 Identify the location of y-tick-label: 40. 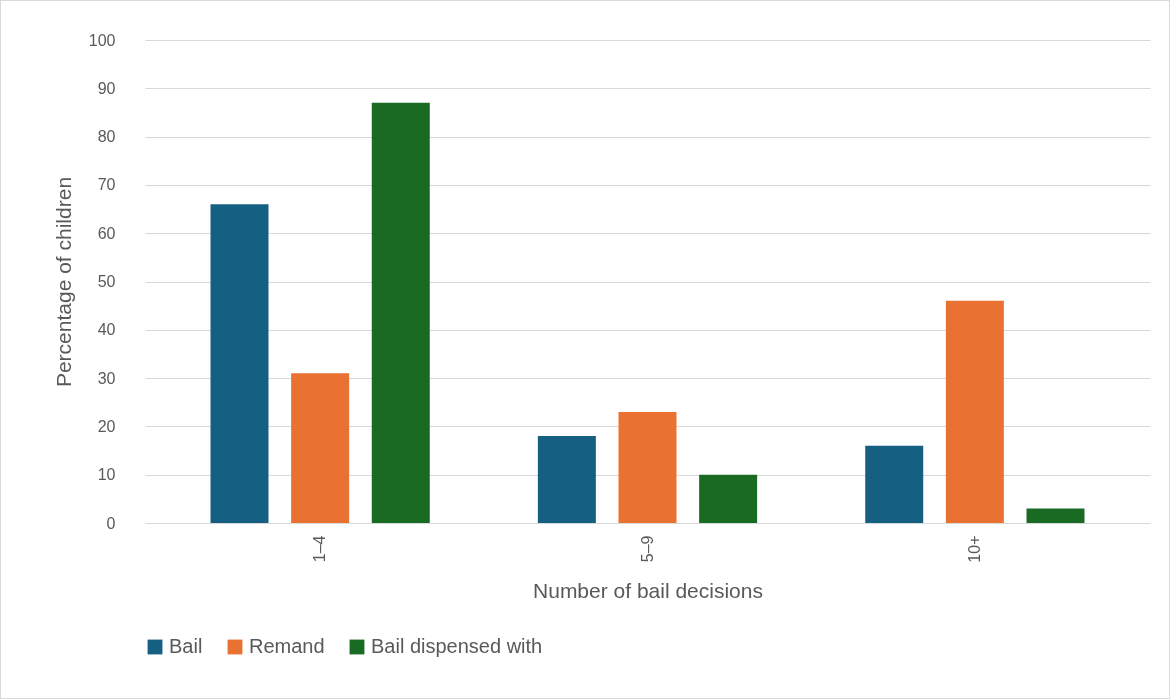
(106, 330).